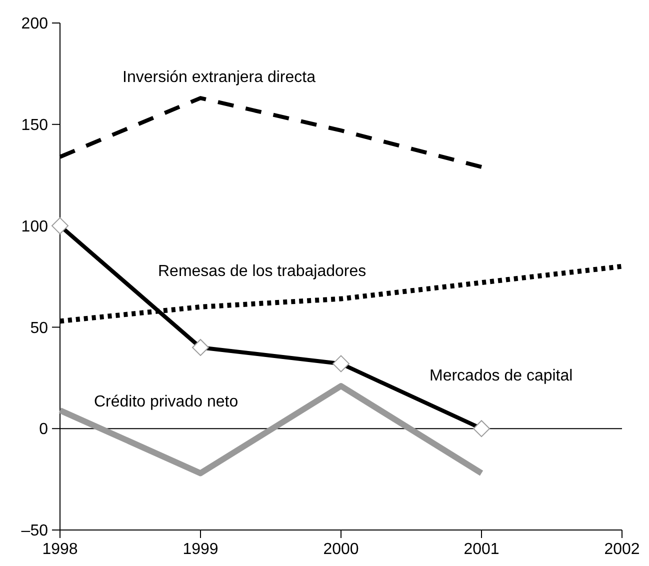 The width and height of the screenshot is (649, 566). Describe the element at coordinates (43, 429) in the screenshot. I see `y-tick-label: 0` at that location.